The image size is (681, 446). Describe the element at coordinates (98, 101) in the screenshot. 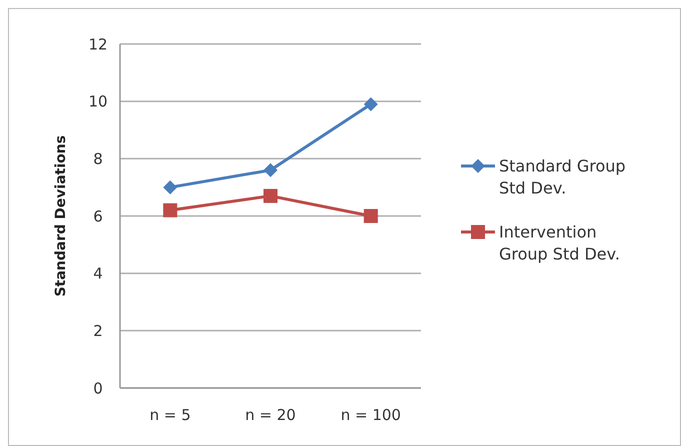

I see `y-tick-label: 10` at that location.